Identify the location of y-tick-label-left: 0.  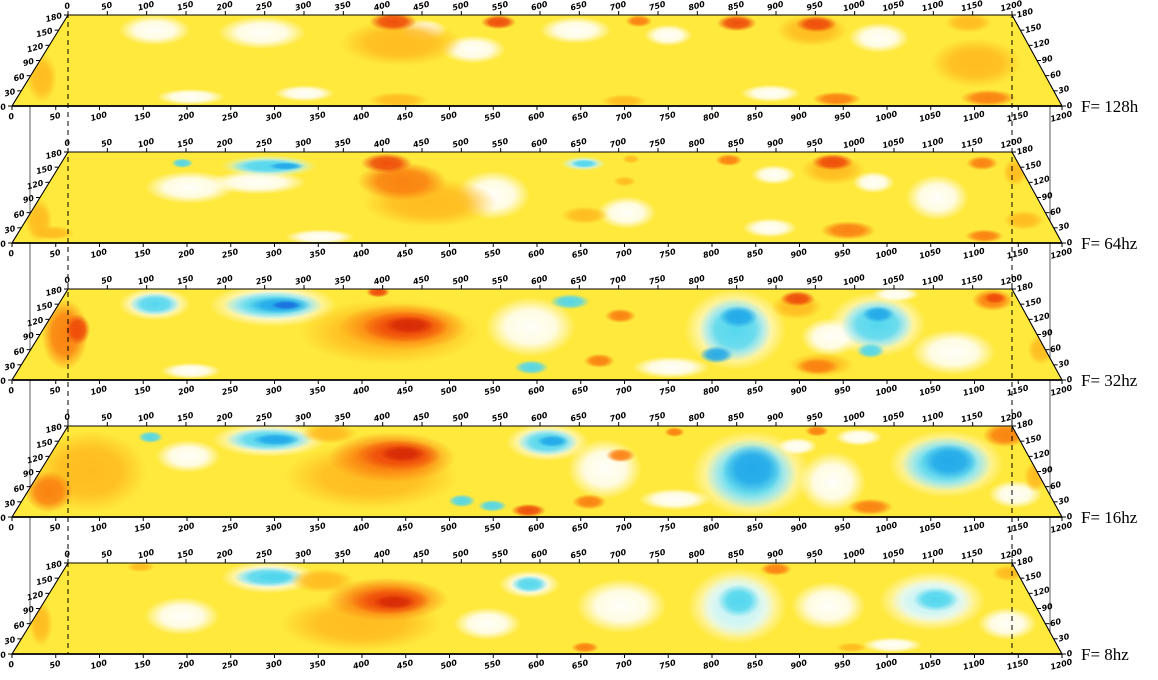
(3, 107).